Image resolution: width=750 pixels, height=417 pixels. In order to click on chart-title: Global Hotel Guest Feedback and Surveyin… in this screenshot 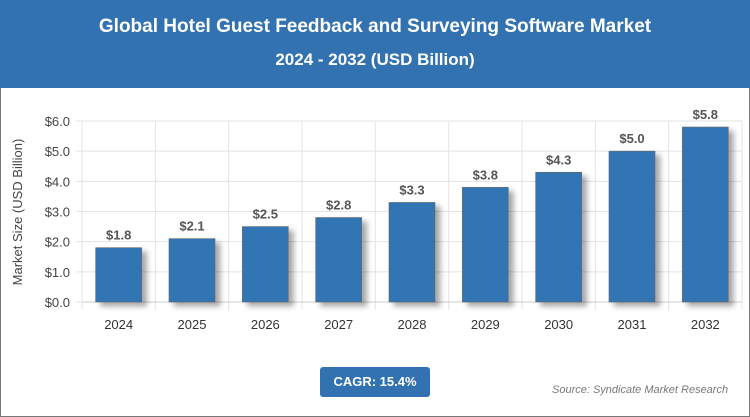, I will do `click(375, 26)`.